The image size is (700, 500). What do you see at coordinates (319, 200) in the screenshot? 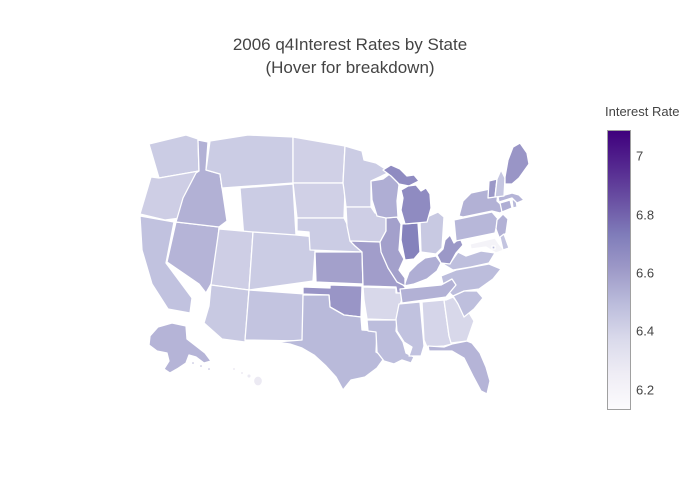
I see `state-SD` at bounding box center [319, 200].